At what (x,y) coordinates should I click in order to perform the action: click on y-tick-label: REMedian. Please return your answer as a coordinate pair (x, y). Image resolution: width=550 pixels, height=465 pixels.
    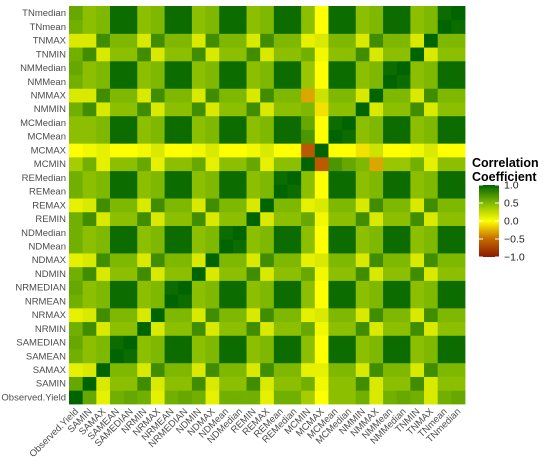
    Looking at the image, I should click on (44, 178).